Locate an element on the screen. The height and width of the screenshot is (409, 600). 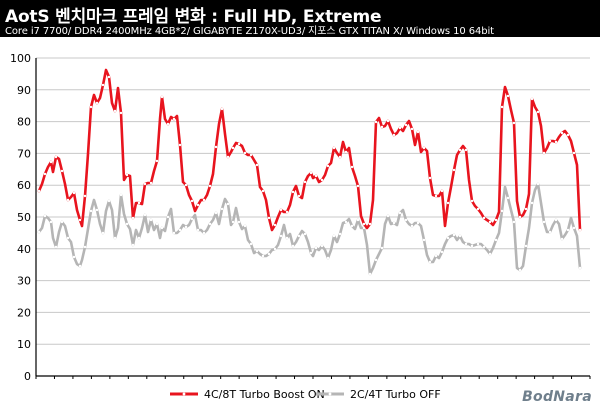
y-tick-label: 60 is located at coordinates (24, 185).